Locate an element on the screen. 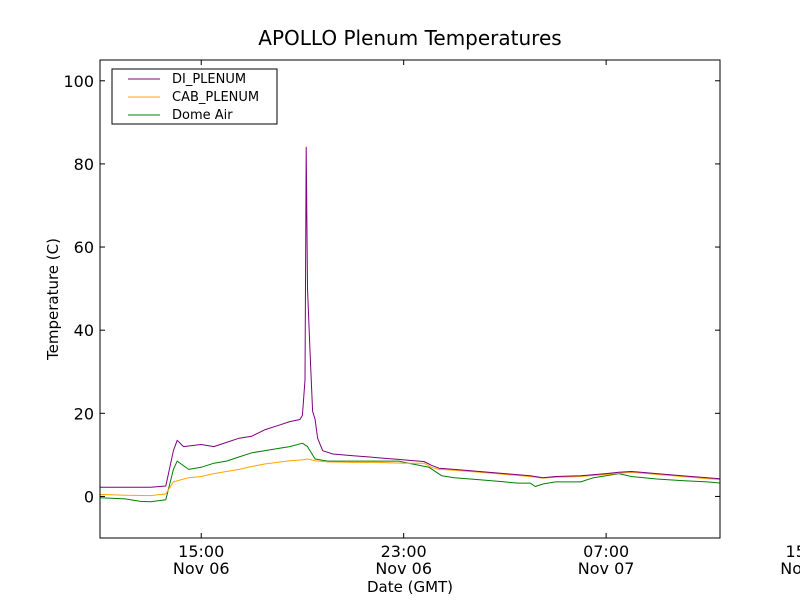 The image size is (800, 600). x-tick-label-time: 23:00 is located at coordinates (404, 551).